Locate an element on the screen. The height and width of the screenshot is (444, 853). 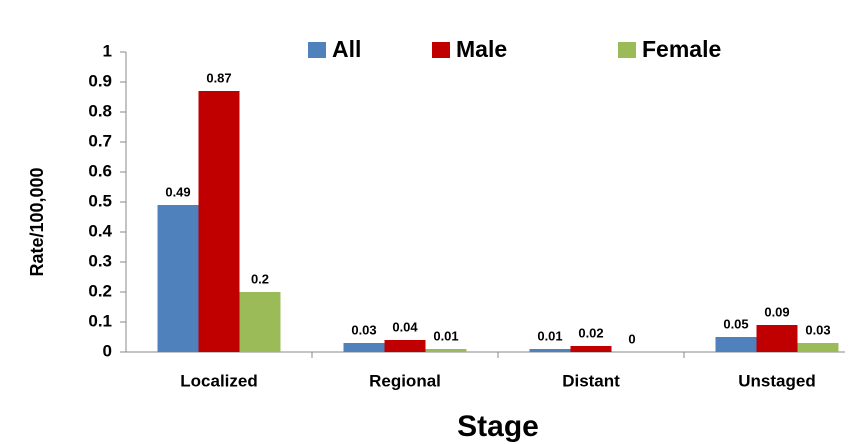
x-tick-label: Localized is located at coordinates (218, 380).